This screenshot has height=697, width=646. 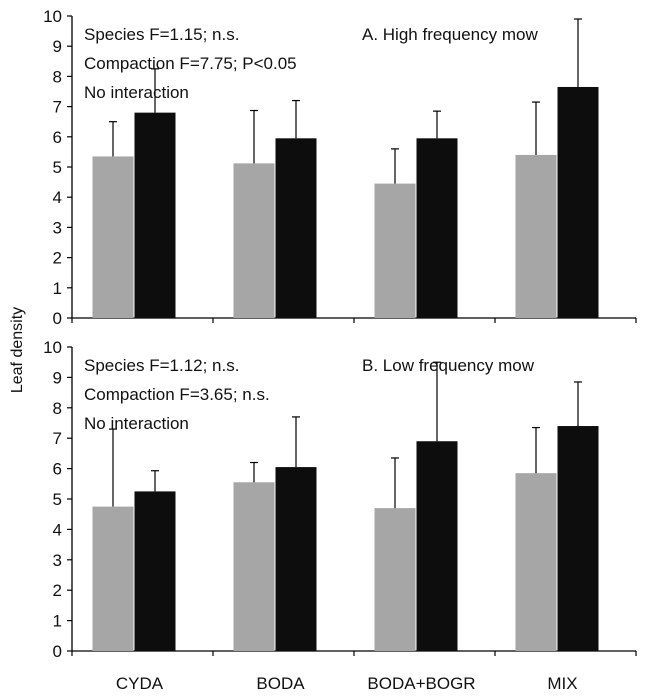 I want to click on stat-annotation: Compaction F=3.65; n.s., so click(x=177, y=394).